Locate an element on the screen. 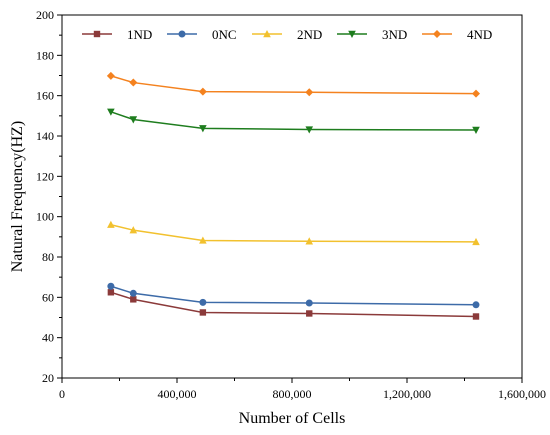  legend: 1ND 0NC 2ND 3ND 4ND is located at coordinates (287, 34).